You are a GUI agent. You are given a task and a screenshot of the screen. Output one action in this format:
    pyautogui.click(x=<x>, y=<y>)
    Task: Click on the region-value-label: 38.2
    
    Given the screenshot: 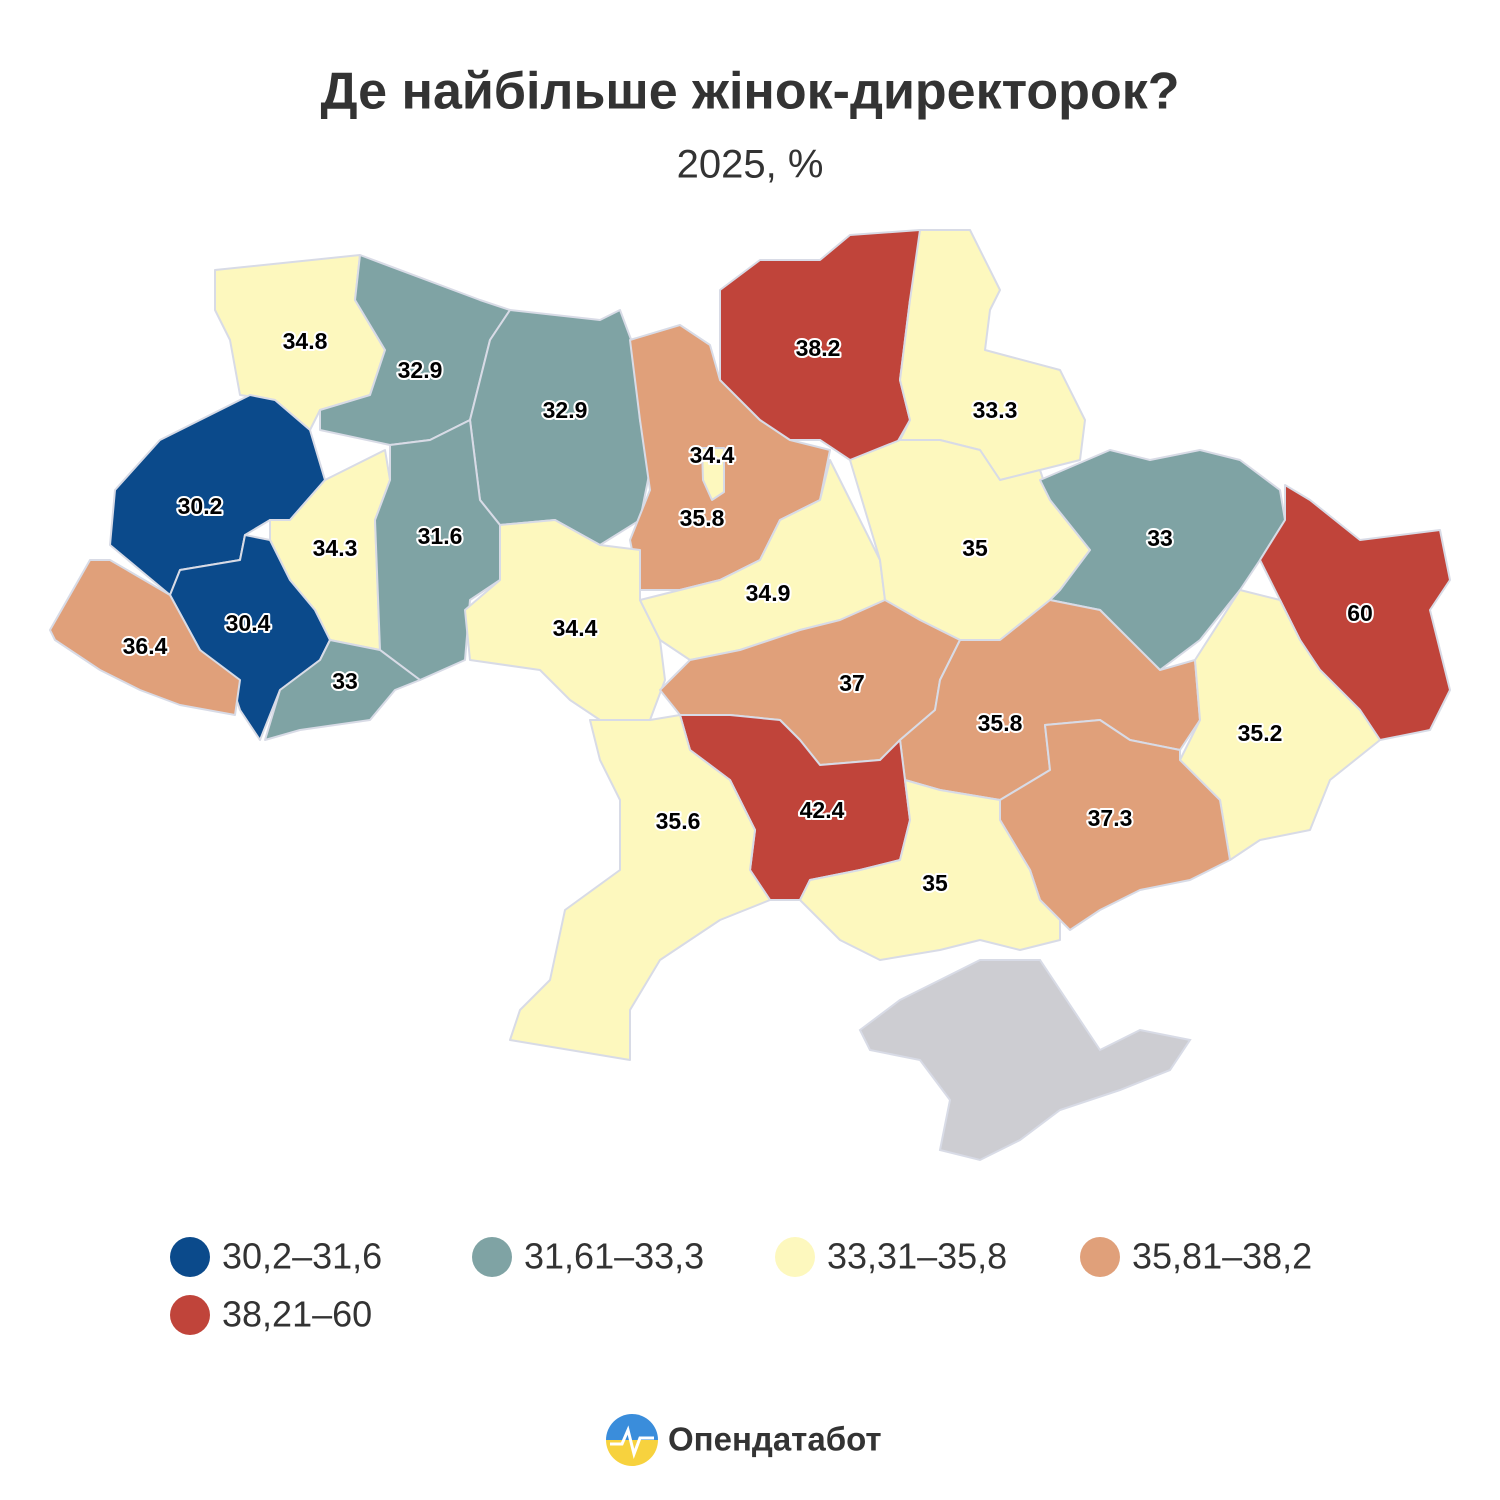 What is the action you would take?
    pyautogui.click(x=818, y=348)
    